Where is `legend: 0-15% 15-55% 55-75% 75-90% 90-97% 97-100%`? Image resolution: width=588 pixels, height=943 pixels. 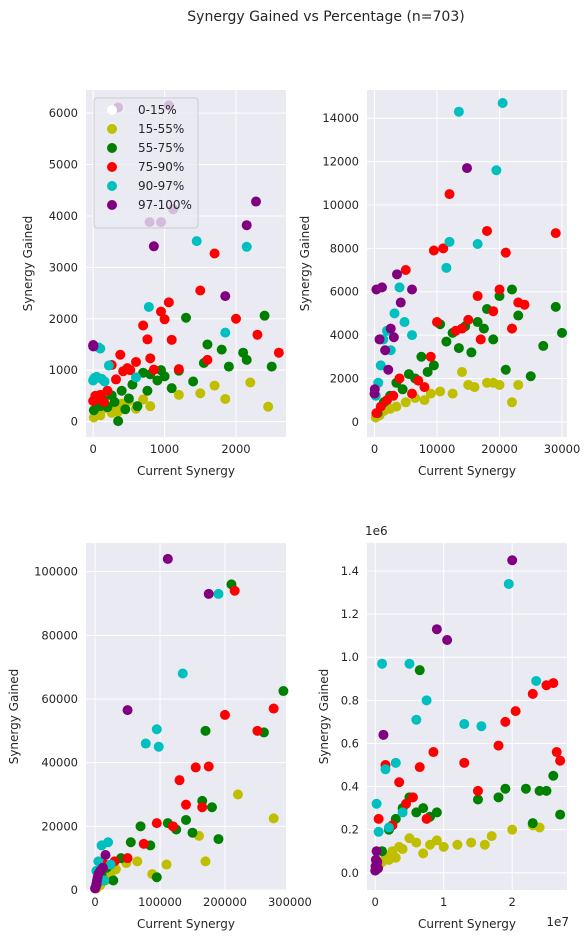 legend: 0-15% 15-55% 55-75% 75-90% 90-97% 97-100% is located at coordinates (146, 163).